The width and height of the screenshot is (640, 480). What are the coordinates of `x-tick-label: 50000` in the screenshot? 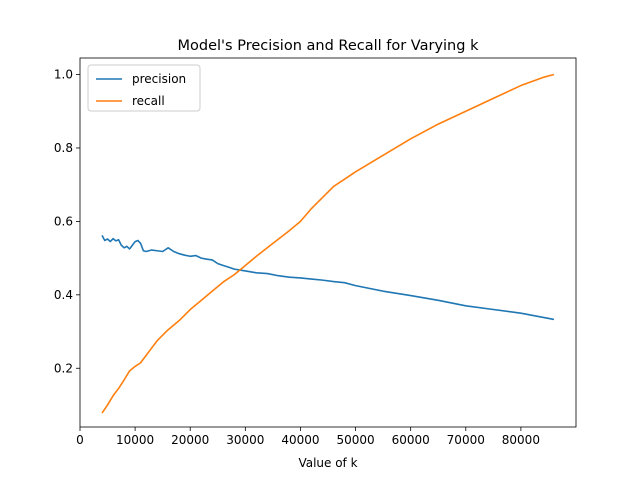 It's located at (355, 440).